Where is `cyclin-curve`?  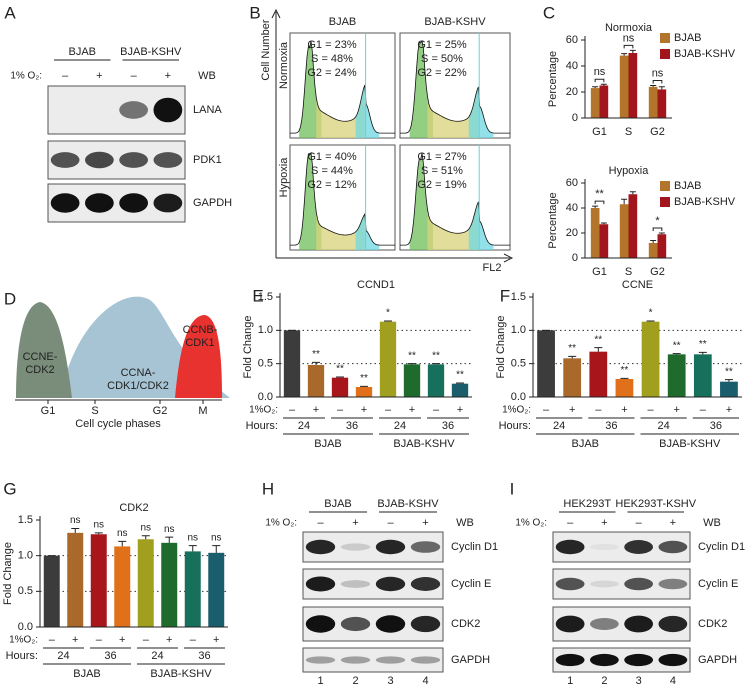
cyclin-curve is located at coordinates (198, 356).